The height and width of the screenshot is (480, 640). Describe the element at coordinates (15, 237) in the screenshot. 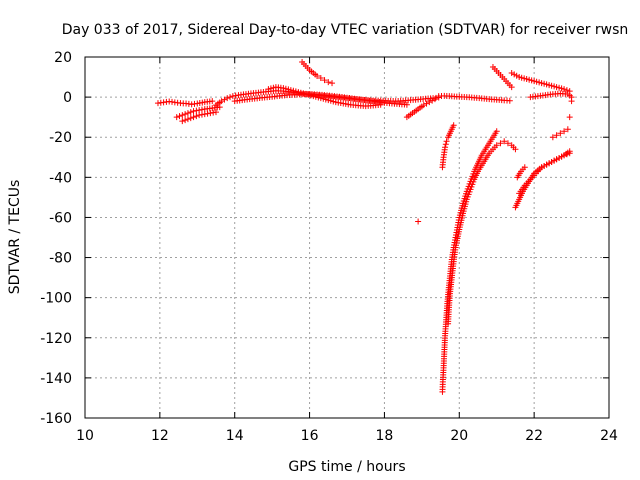

I see `y-axis-label: SDTVAR / TECUs` at that location.